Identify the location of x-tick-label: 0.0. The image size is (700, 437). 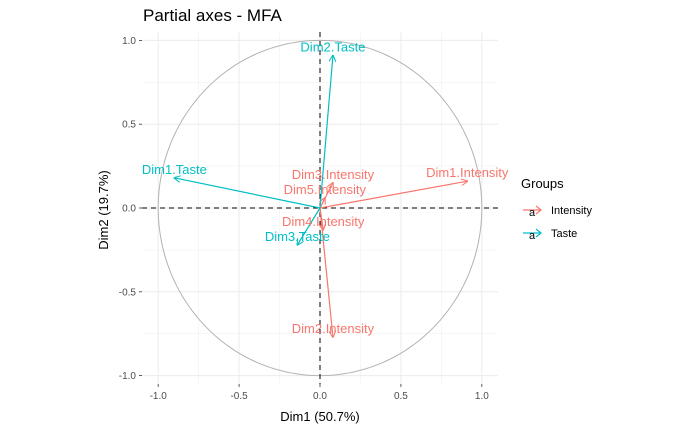
(320, 396).